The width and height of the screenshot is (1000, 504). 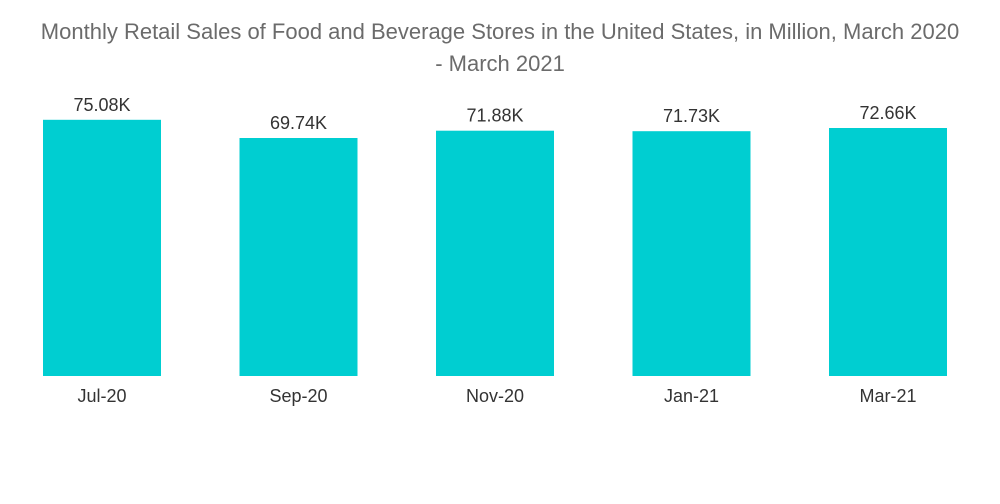 What do you see at coordinates (298, 123) in the screenshot?
I see `data-label-sep-20: 69.74K` at bounding box center [298, 123].